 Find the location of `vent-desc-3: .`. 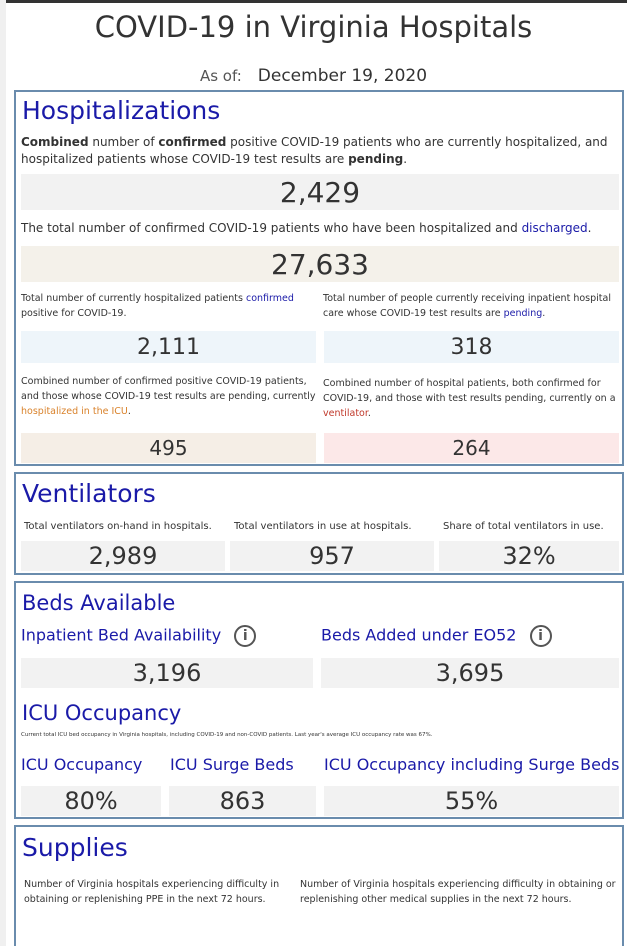

vent-desc-3: . is located at coordinates (369, 413).